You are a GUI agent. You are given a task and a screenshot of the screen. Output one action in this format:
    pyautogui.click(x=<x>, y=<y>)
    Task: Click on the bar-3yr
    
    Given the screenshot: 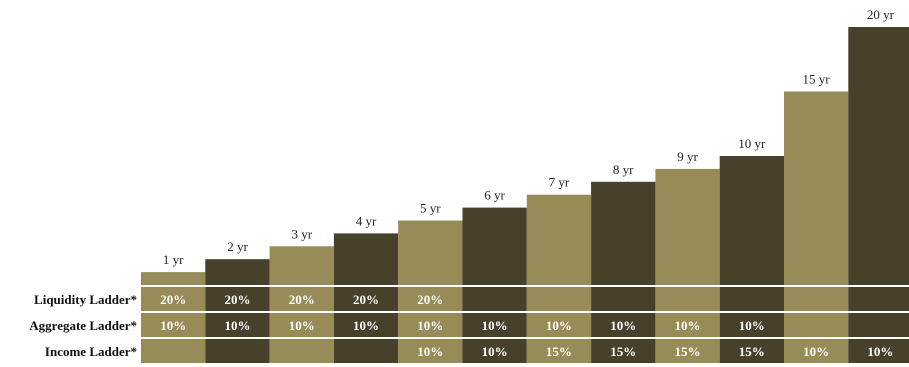 What is the action you would take?
    pyautogui.click(x=301, y=265)
    